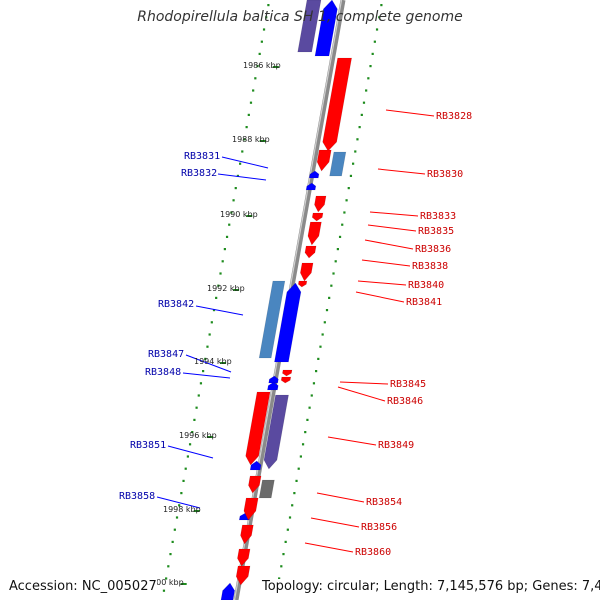 The height and width of the screenshot is (600, 600). What do you see at coordinates (202, 156) in the screenshot?
I see `gene-label-forward: RB3831` at bounding box center [202, 156].